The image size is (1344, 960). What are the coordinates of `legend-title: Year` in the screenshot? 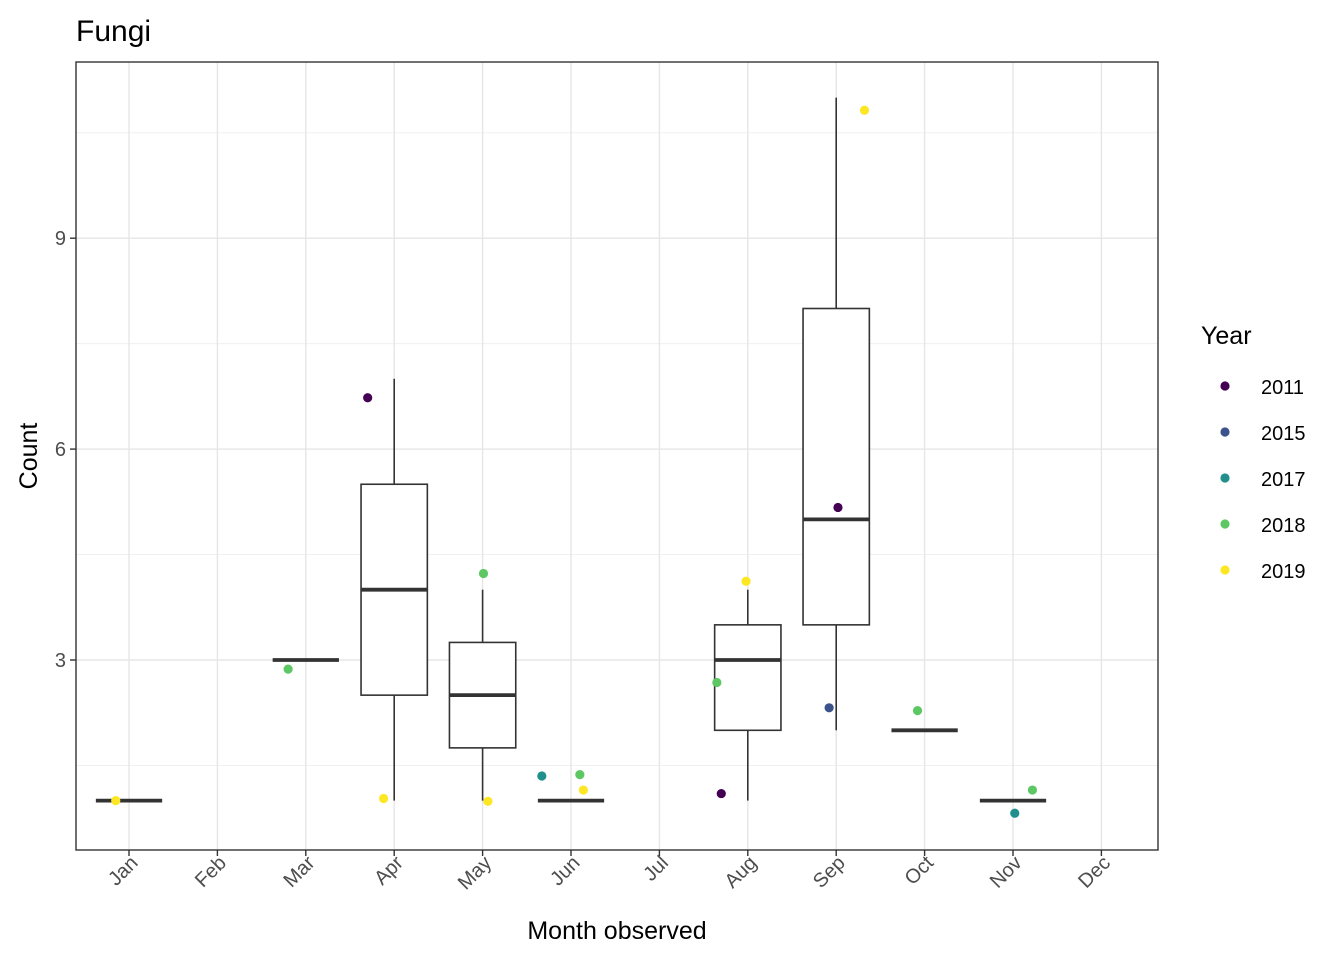 It's located at (1226, 336).